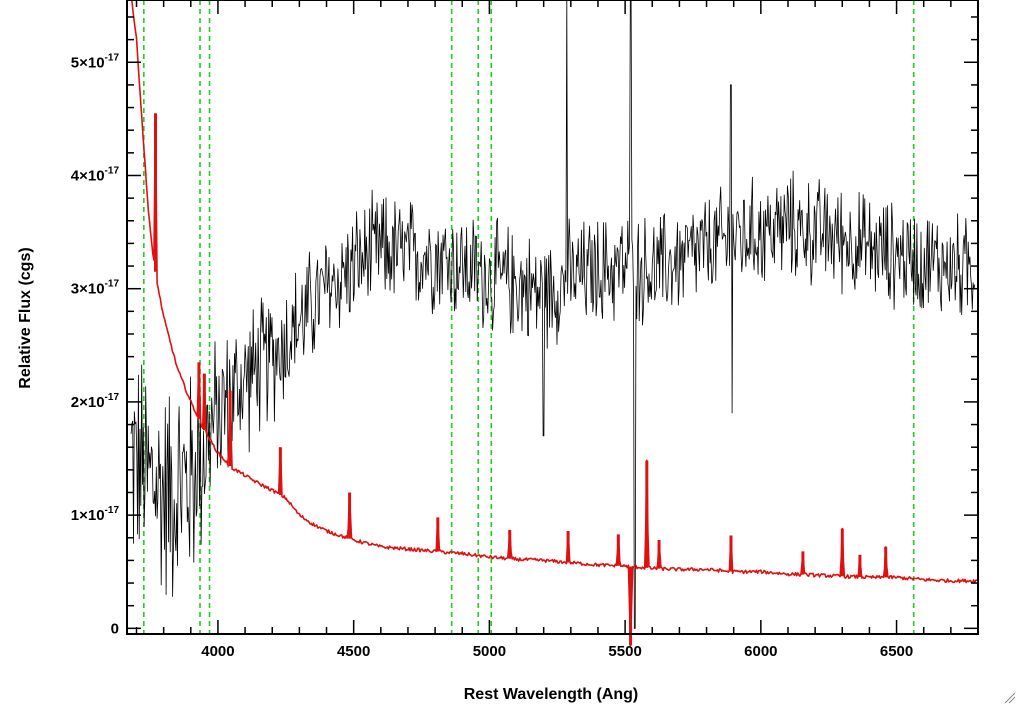  I want to click on y-tick-label: 3×10⁻¹⁷, so click(95, 288).